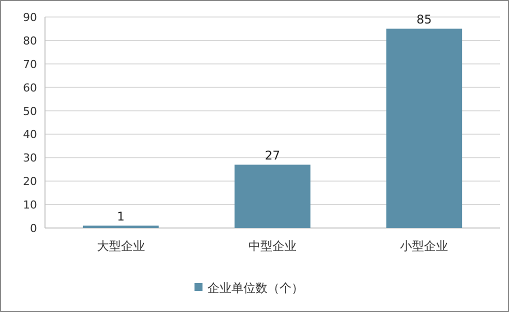 This screenshot has height=312, width=509. I want to click on y-tick-label: 70, so click(30, 64).